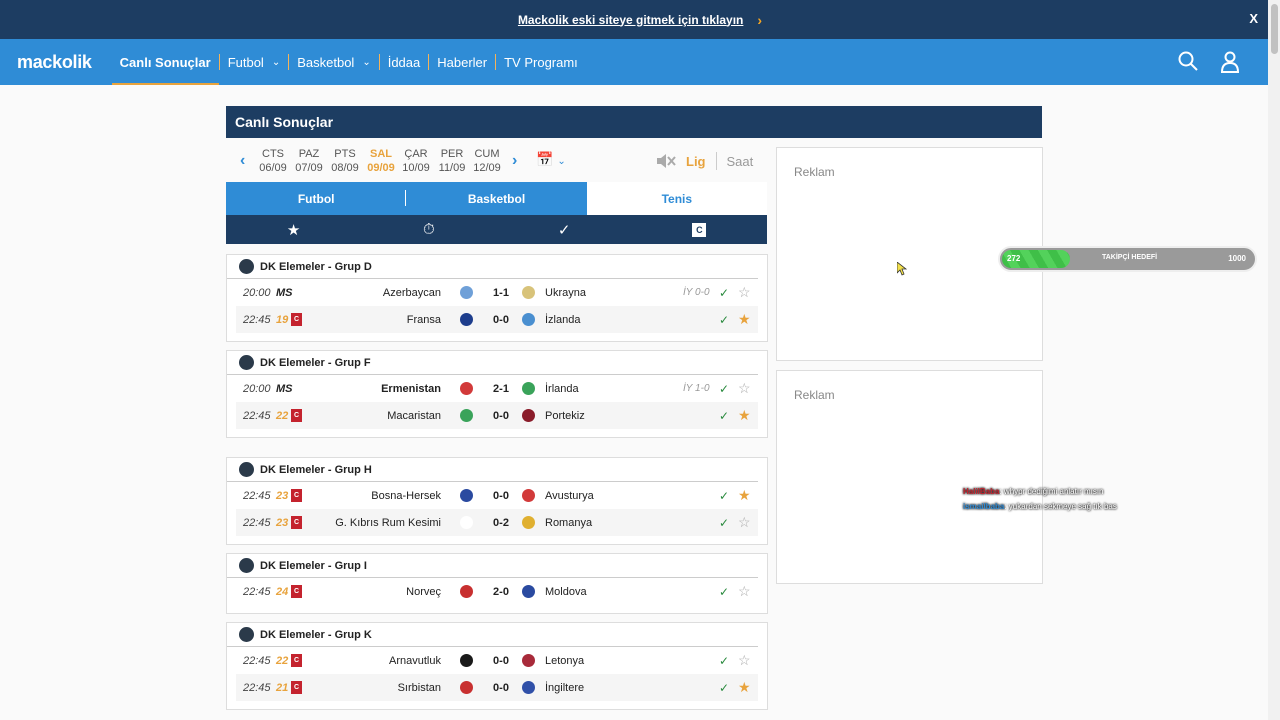 This screenshot has width=1280, height=720. Describe the element at coordinates (345, 161) in the screenshot. I see `date-2: PTS 08/09` at that location.